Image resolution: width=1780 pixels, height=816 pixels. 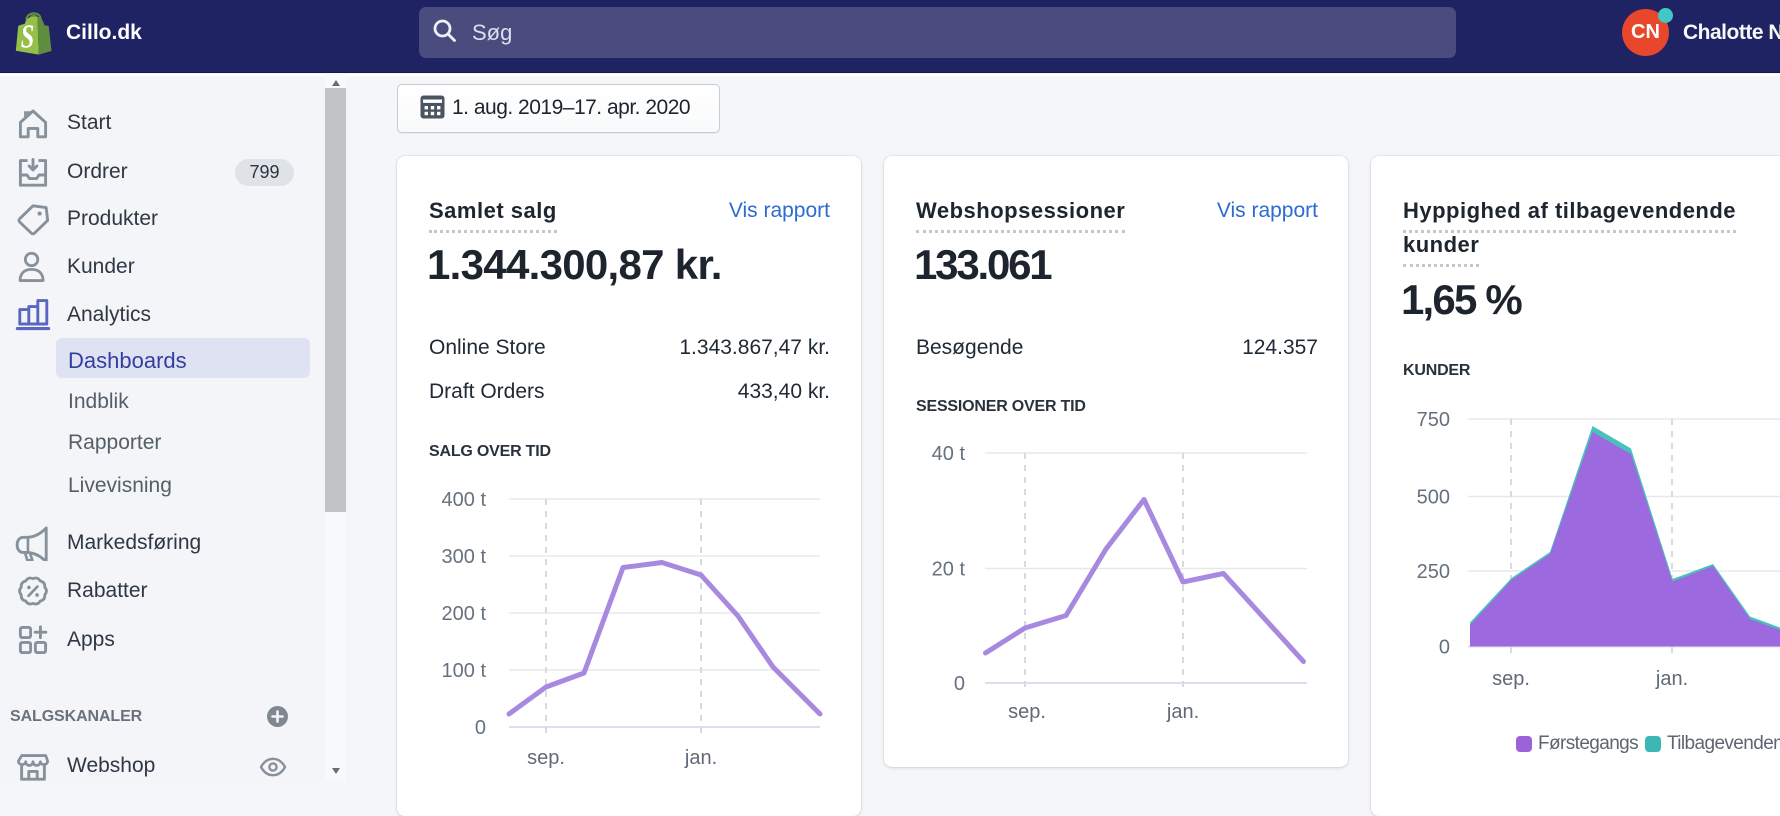 I want to click on svg-text: 100 t, so click(x=464, y=671).